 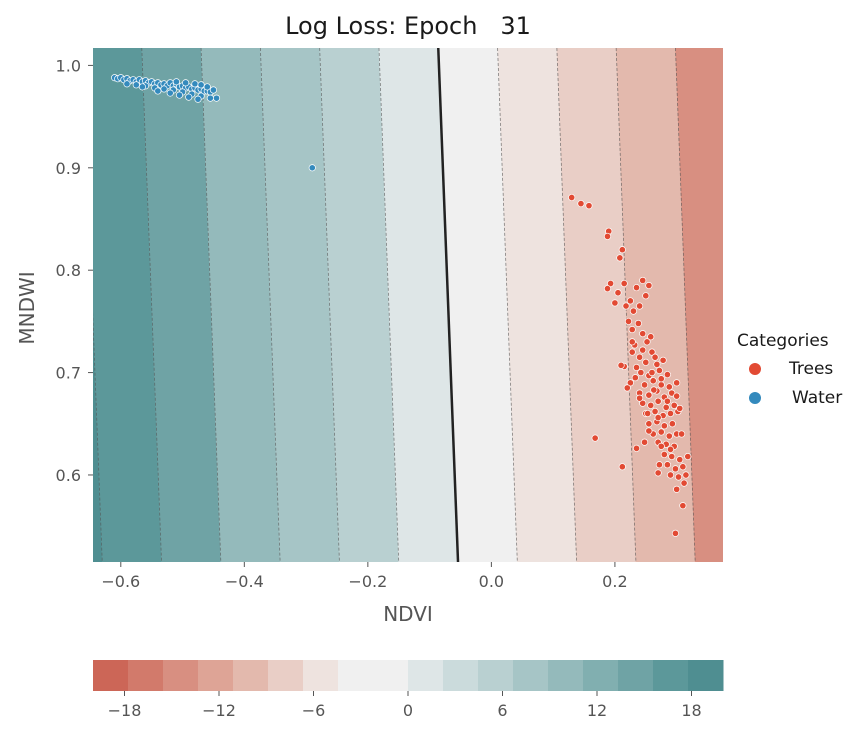 What do you see at coordinates (74, 270) in the screenshot?
I see `y-axis: 0.6 0.7 0.8 0.9 1.0` at bounding box center [74, 270].